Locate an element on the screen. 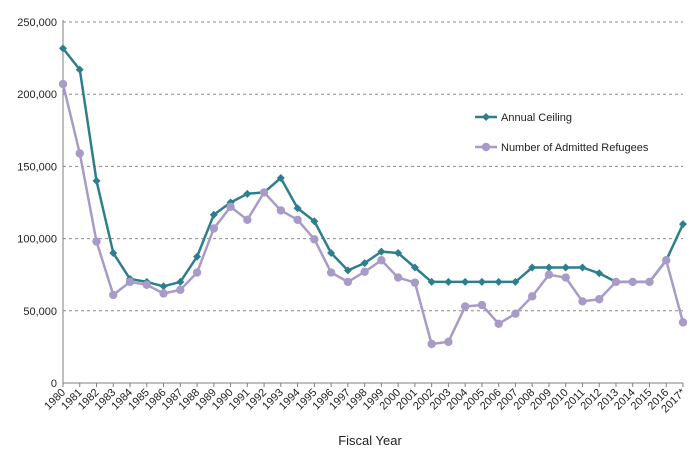 The width and height of the screenshot is (700, 460). legend-item: Number of Admitted Refugees is located at coordinates (562, 148).